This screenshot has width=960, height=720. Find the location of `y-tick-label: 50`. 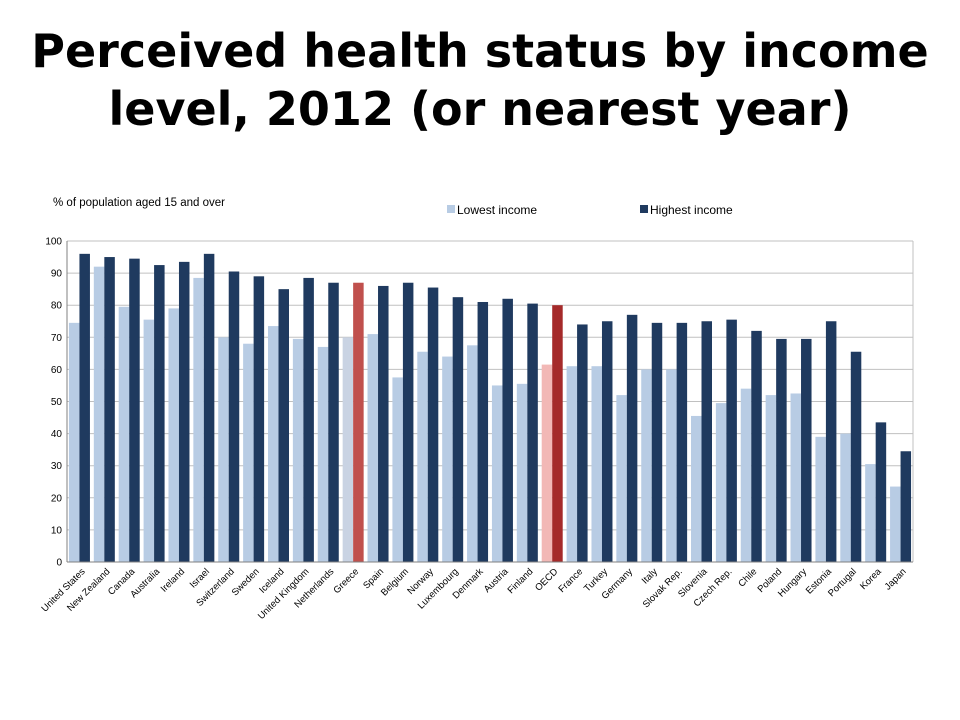

y-tick-label: 50 is located at coordinates (57, 402).